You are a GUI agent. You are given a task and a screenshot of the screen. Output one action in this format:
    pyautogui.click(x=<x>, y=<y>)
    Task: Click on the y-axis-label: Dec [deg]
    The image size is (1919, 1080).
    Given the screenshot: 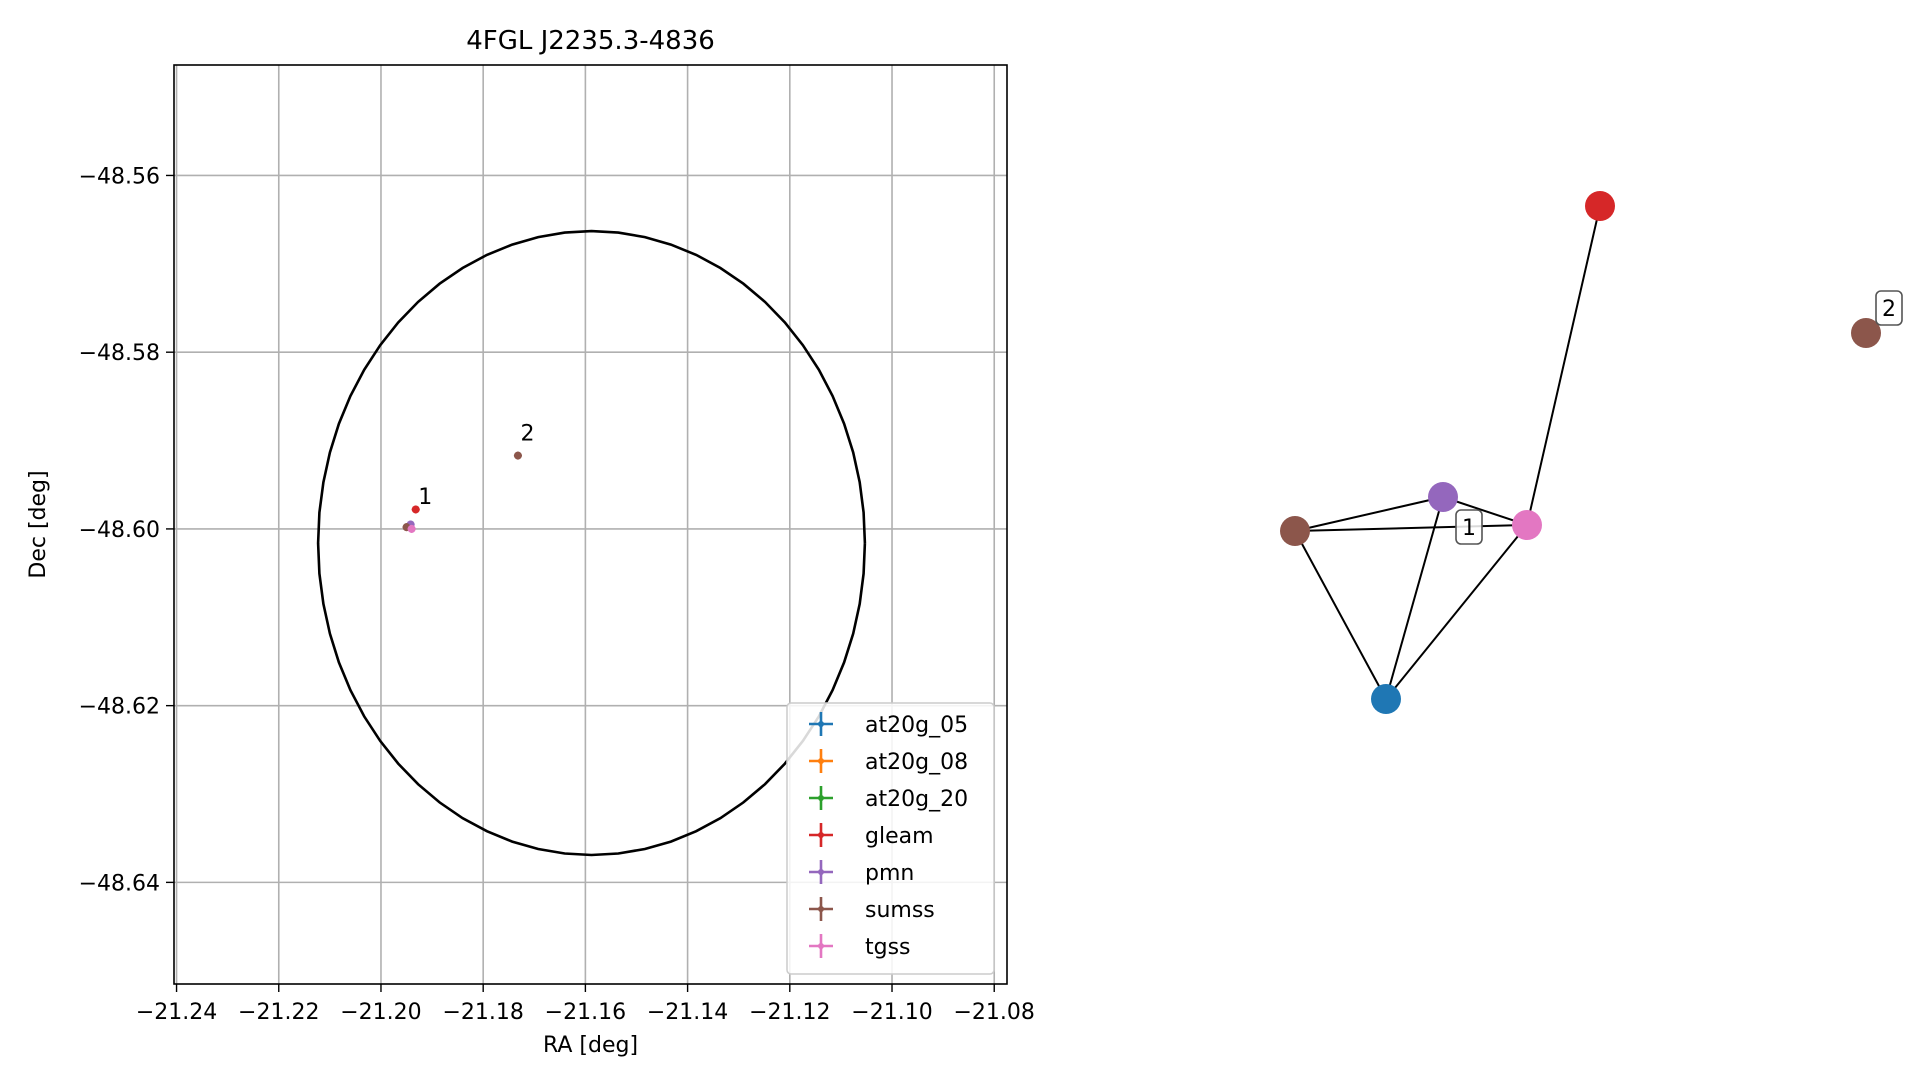 What is the action you would take?
    pyautogui.click(x=38, y=524)
    